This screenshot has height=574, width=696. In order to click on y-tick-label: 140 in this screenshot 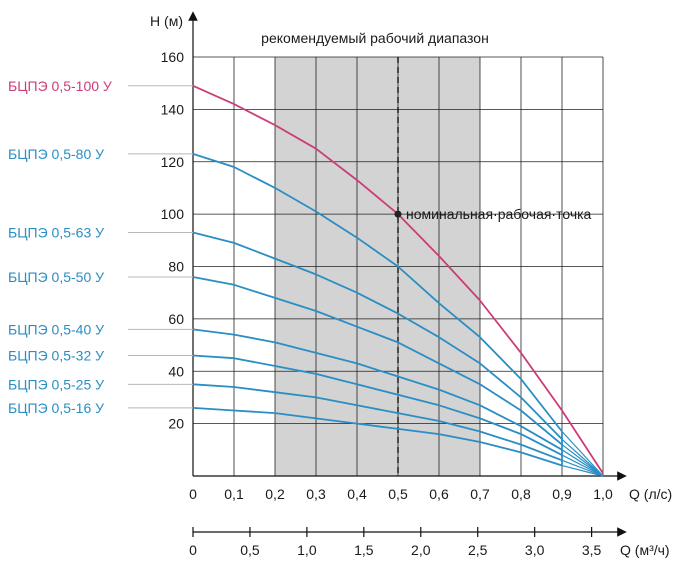, I will do `click(173, 109)`.